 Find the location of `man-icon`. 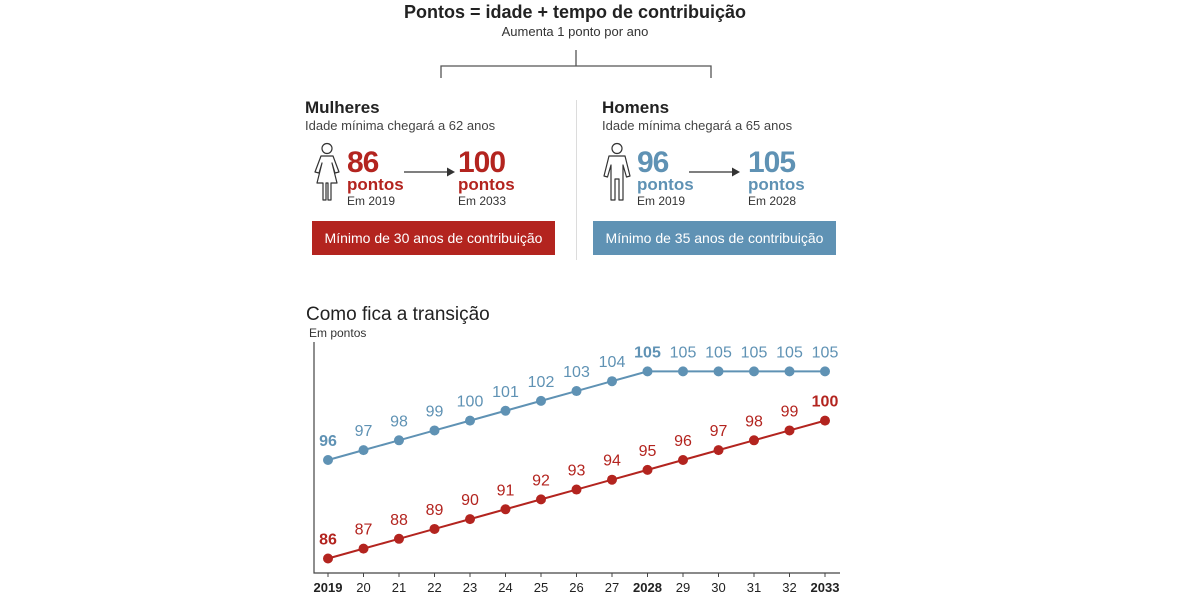

man-icon is located at coordinates (617, 171).